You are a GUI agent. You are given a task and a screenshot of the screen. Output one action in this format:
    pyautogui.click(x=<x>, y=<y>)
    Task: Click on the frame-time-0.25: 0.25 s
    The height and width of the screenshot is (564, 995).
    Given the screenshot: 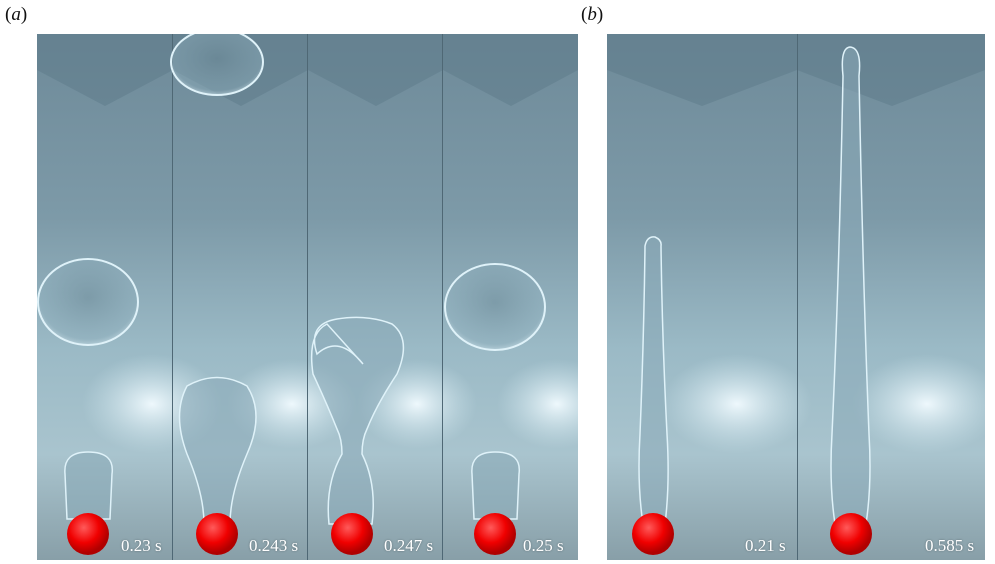 What is the action you would take?
    pyautogui.click(x=543, y=545)
    